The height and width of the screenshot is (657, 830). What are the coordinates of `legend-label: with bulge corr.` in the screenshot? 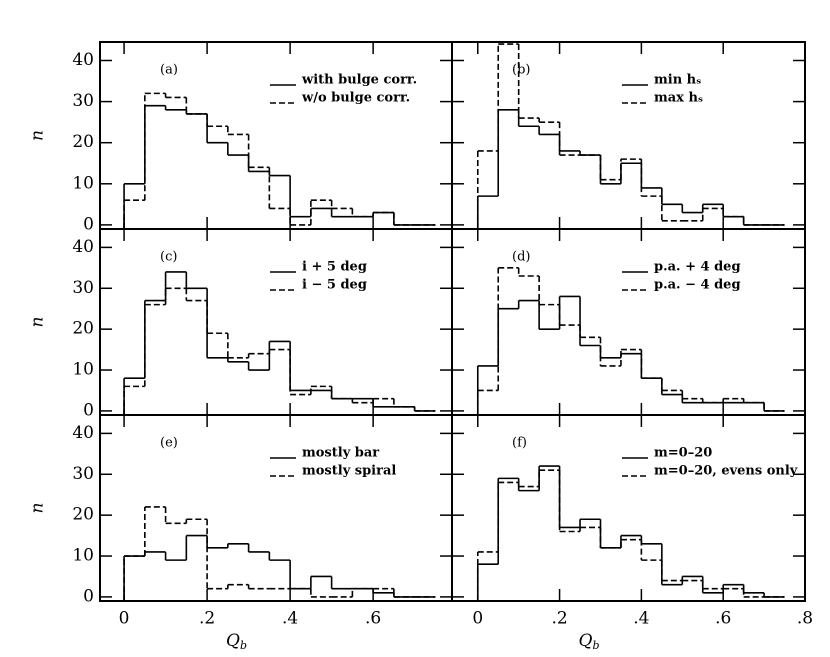 It's located at (359, 80).